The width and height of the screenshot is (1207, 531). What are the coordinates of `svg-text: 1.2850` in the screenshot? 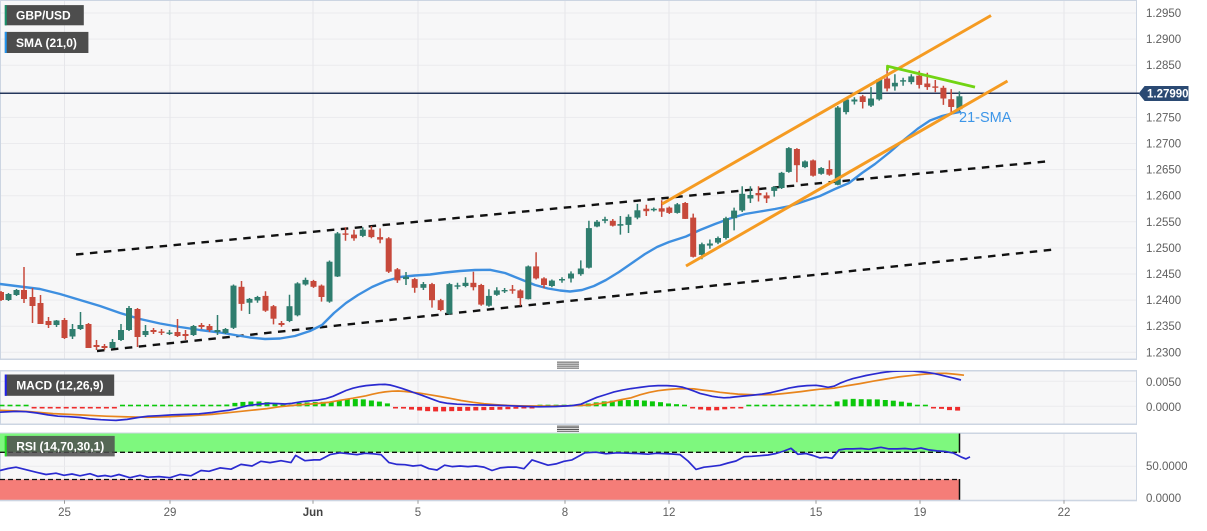 It's located at (1163, 66).